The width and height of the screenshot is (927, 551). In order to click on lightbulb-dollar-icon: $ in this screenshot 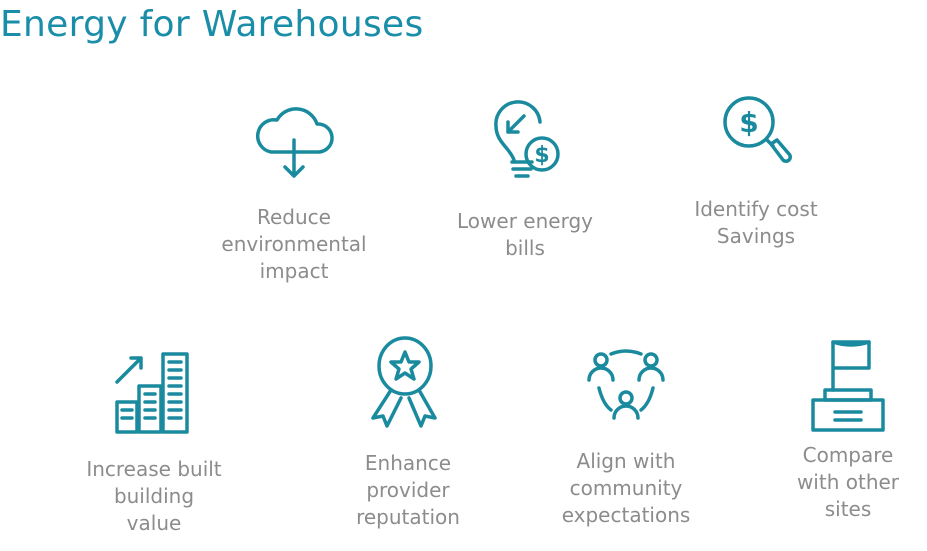, I will do `click(527, 139)`.